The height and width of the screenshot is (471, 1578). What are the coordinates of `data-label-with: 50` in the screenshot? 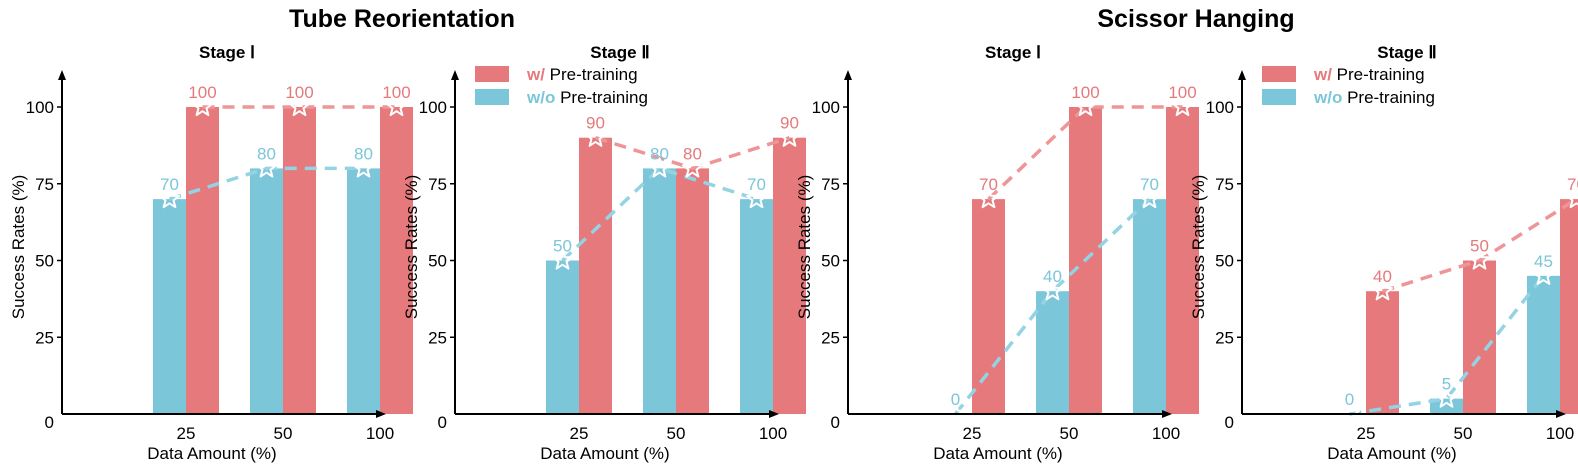 It's located at (1479, 246).